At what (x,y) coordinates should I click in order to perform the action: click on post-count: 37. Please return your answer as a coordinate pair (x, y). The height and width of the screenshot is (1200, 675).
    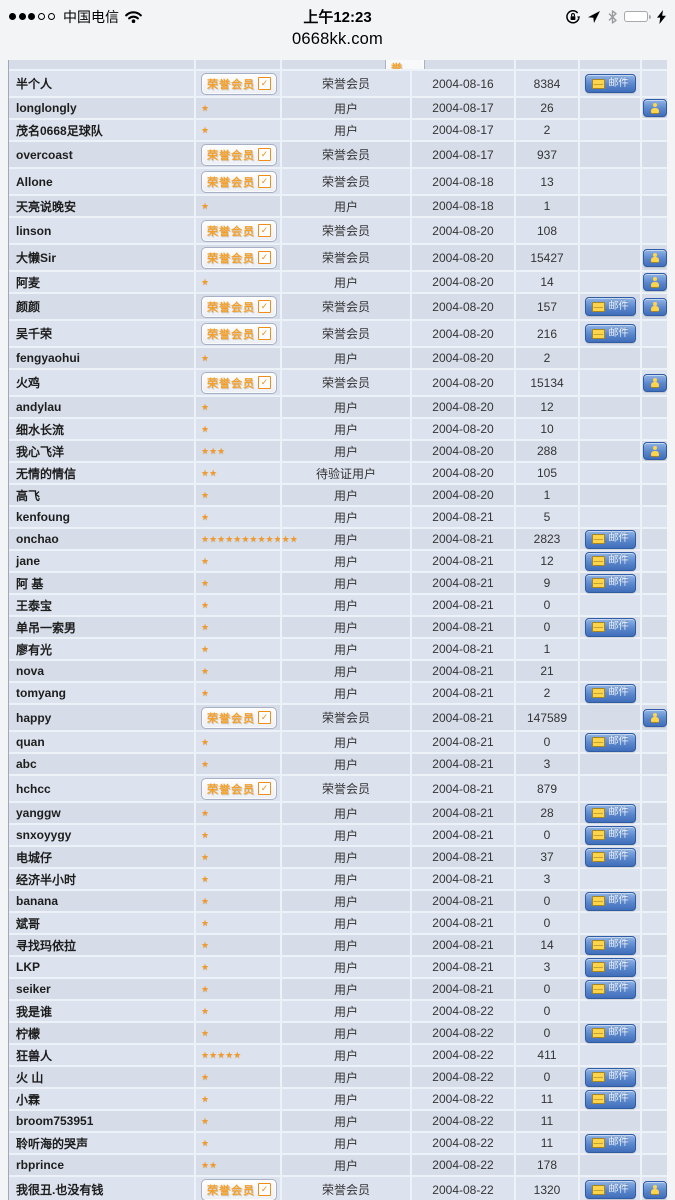
    Looking at the image, I should click on (546, 857).